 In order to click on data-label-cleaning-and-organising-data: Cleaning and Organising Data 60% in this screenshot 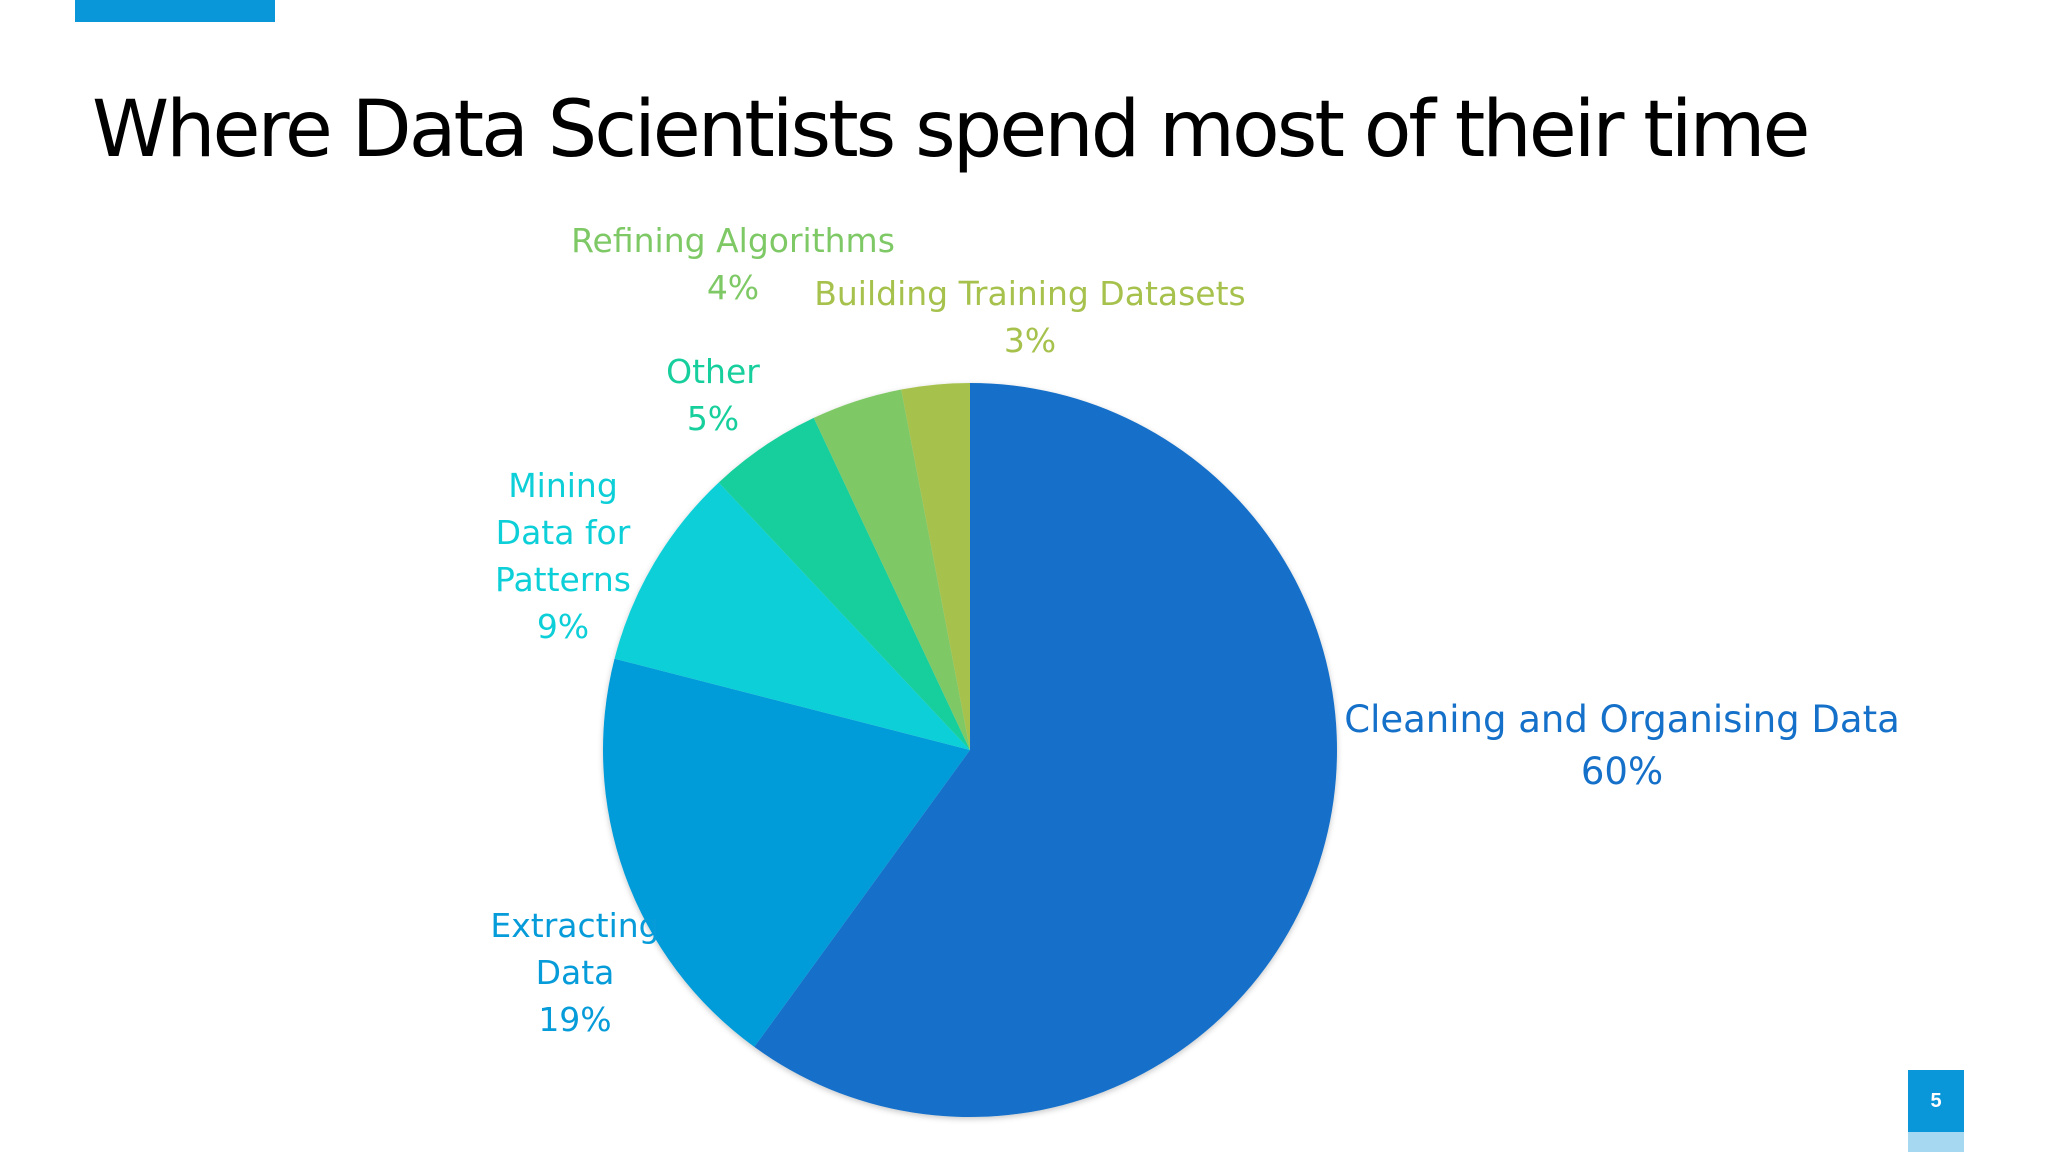, I will do `click(1622, 745)`.